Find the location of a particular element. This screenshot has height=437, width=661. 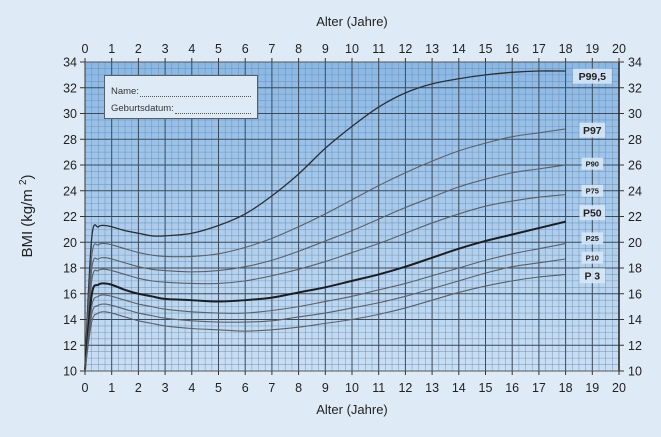

y-tick-left: 18 is located at coordinates (70, 269).